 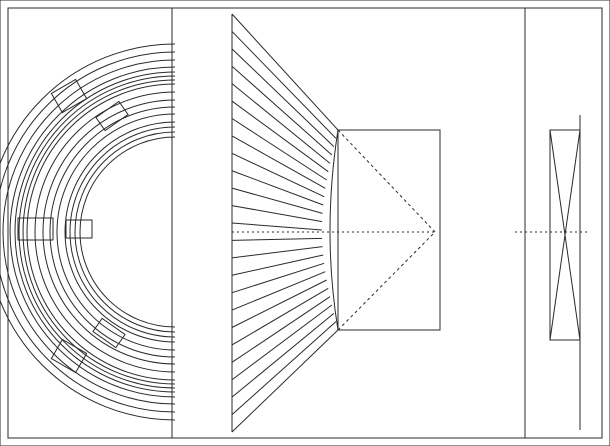 What do you see at coordinates (565, 235) in the screenshot?
I see `section-line` at bounding box center [565, 235].